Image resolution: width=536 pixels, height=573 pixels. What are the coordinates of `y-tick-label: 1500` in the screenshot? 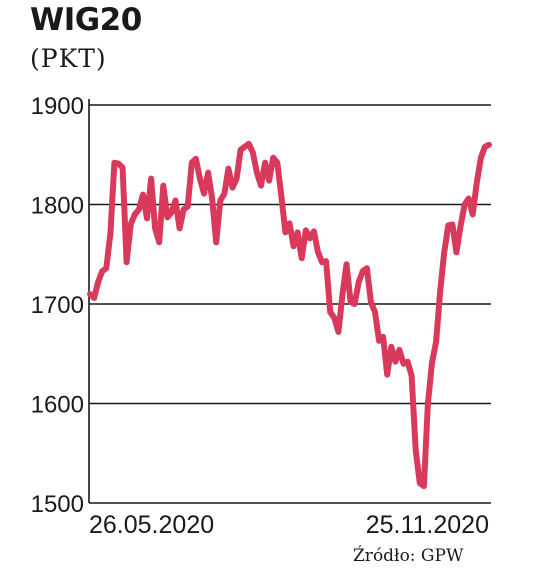 It's located at (57, 504).